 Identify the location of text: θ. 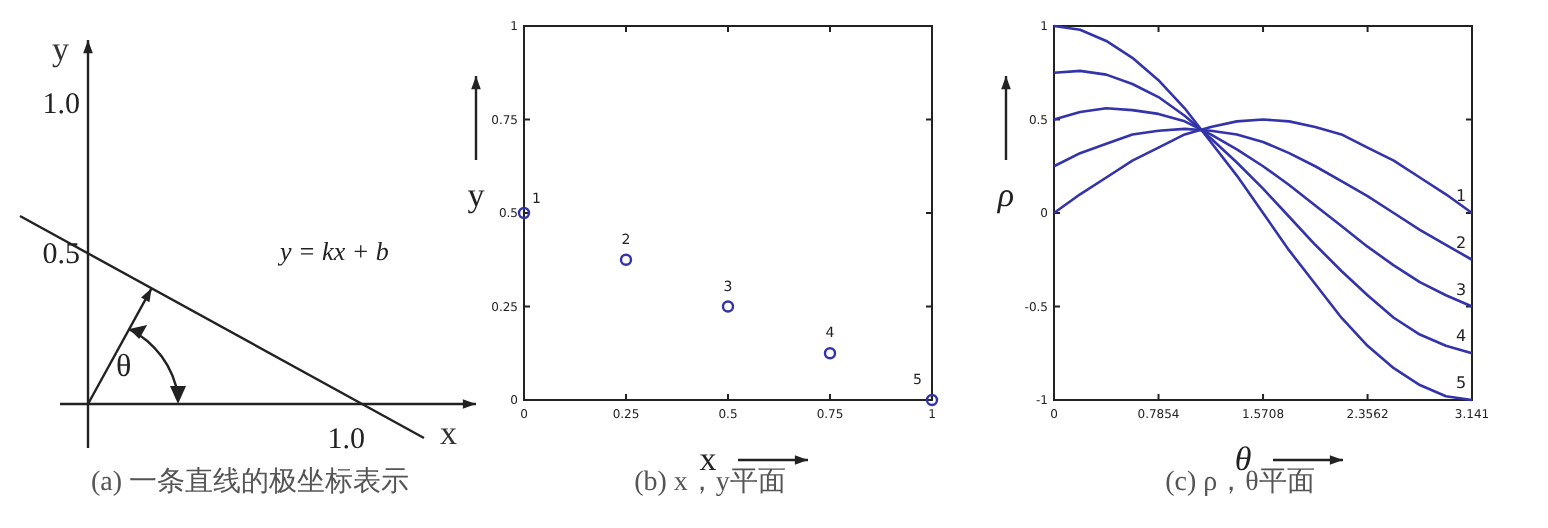
(124, 367).